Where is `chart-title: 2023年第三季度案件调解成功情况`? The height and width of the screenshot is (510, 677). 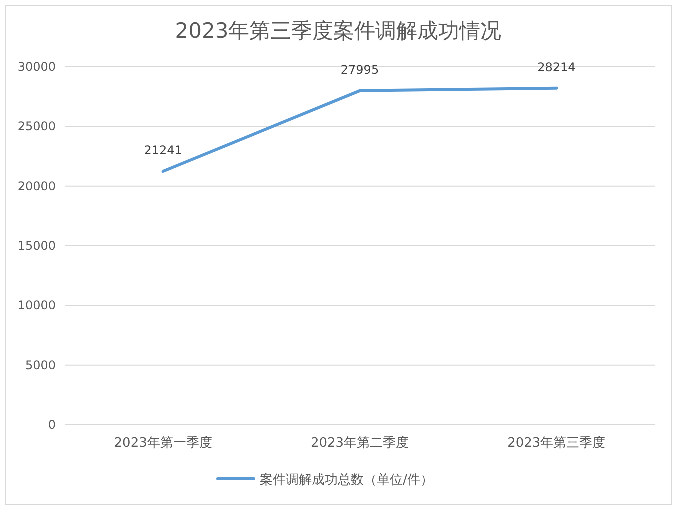
chart-title: 2023年第三季度案件调解成功情况 is located at coordinates (338, 31).